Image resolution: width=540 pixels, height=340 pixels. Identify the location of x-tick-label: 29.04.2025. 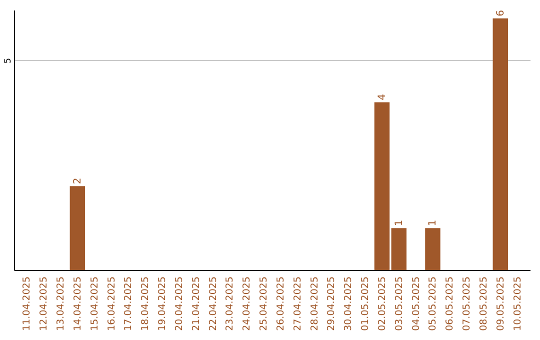
(332, 303).